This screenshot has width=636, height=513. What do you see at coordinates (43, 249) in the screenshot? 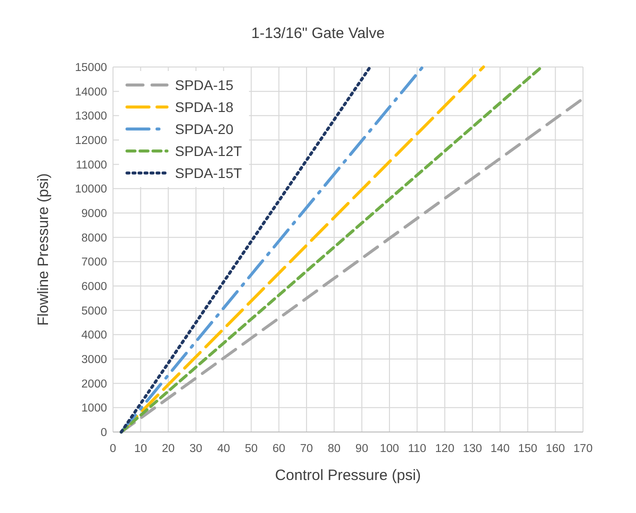
I see `y-axis-title: Flowline Pressure (psi)` at bounding box center [43, 249].